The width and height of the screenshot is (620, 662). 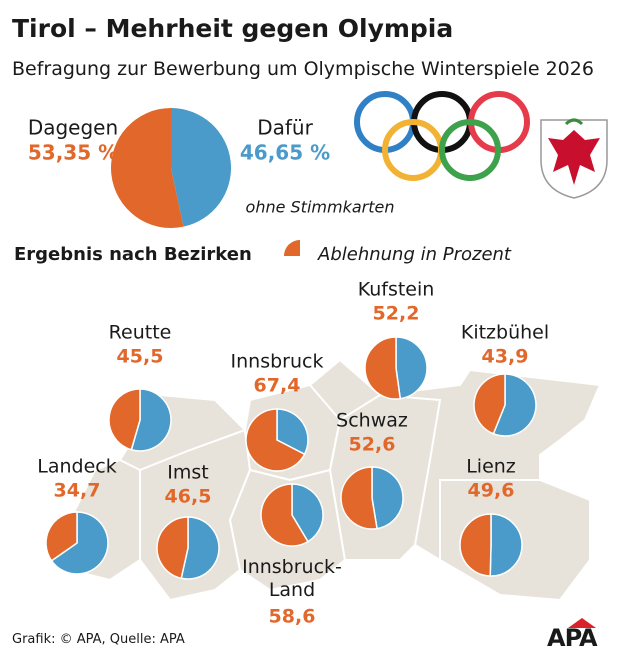 I want to click on district-label: Innsbruck, so click(x=277, y=361).